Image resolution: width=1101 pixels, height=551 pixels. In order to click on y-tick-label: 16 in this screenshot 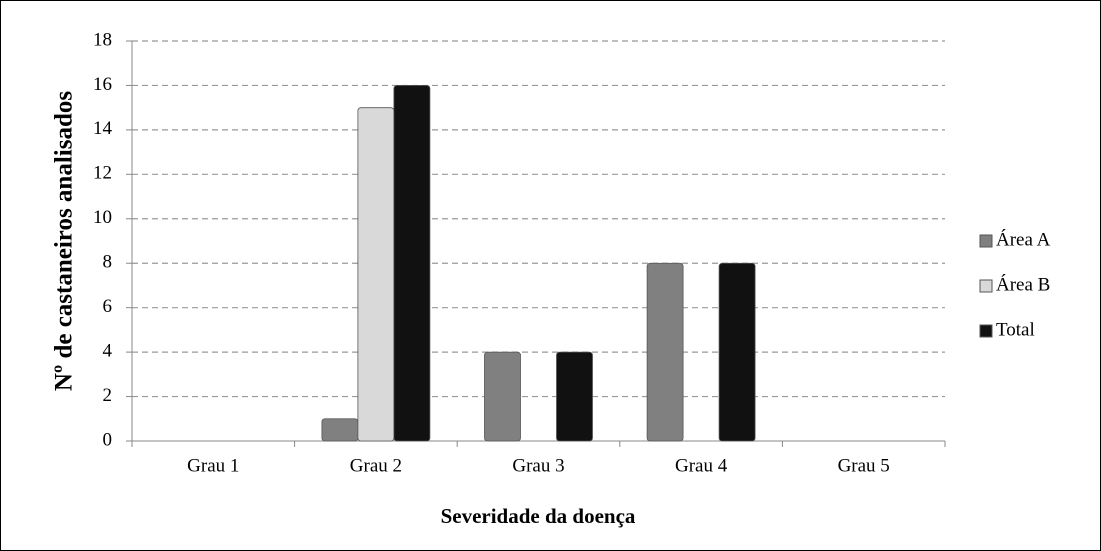, I will do `click(102, 84)`.